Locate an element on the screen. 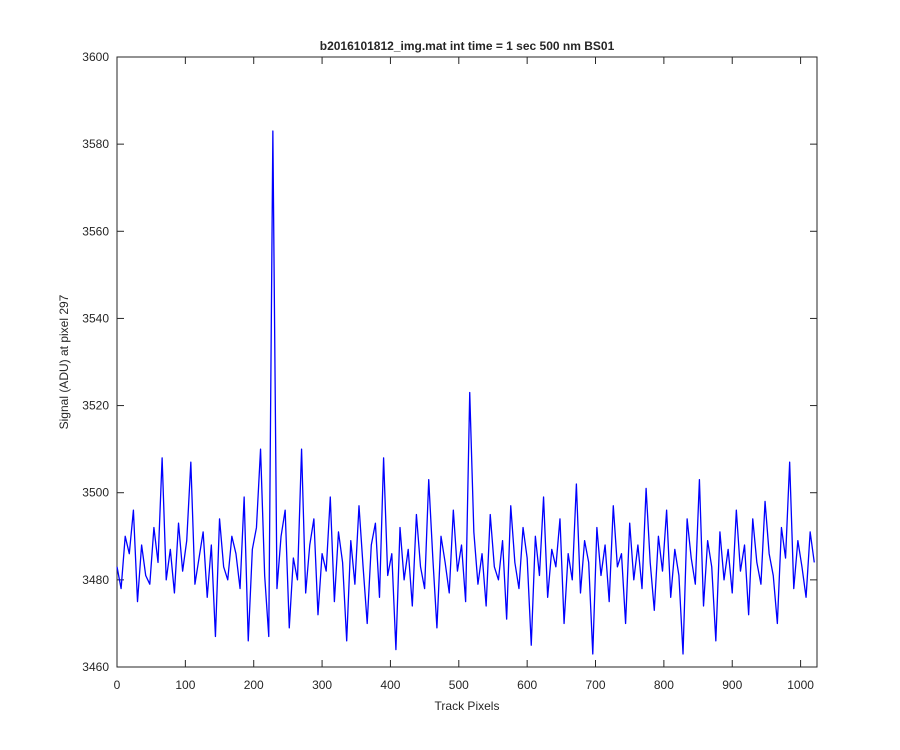  x-tick-label: 500 is located at coordinates (459, 685).